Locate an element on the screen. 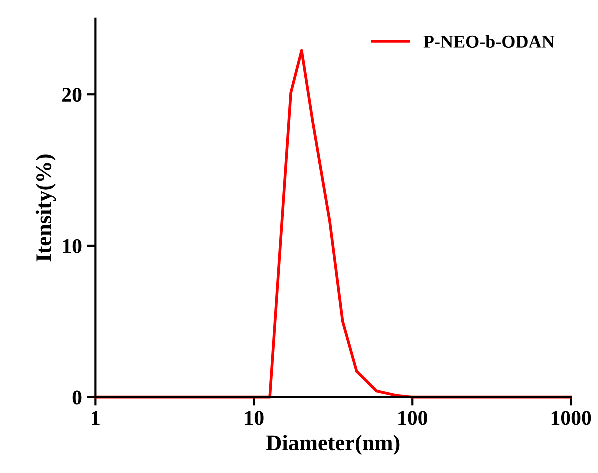 The width and height of the screenshot is (598, 473). x-tick-label: 1000 is located at coordinates (572, 418).